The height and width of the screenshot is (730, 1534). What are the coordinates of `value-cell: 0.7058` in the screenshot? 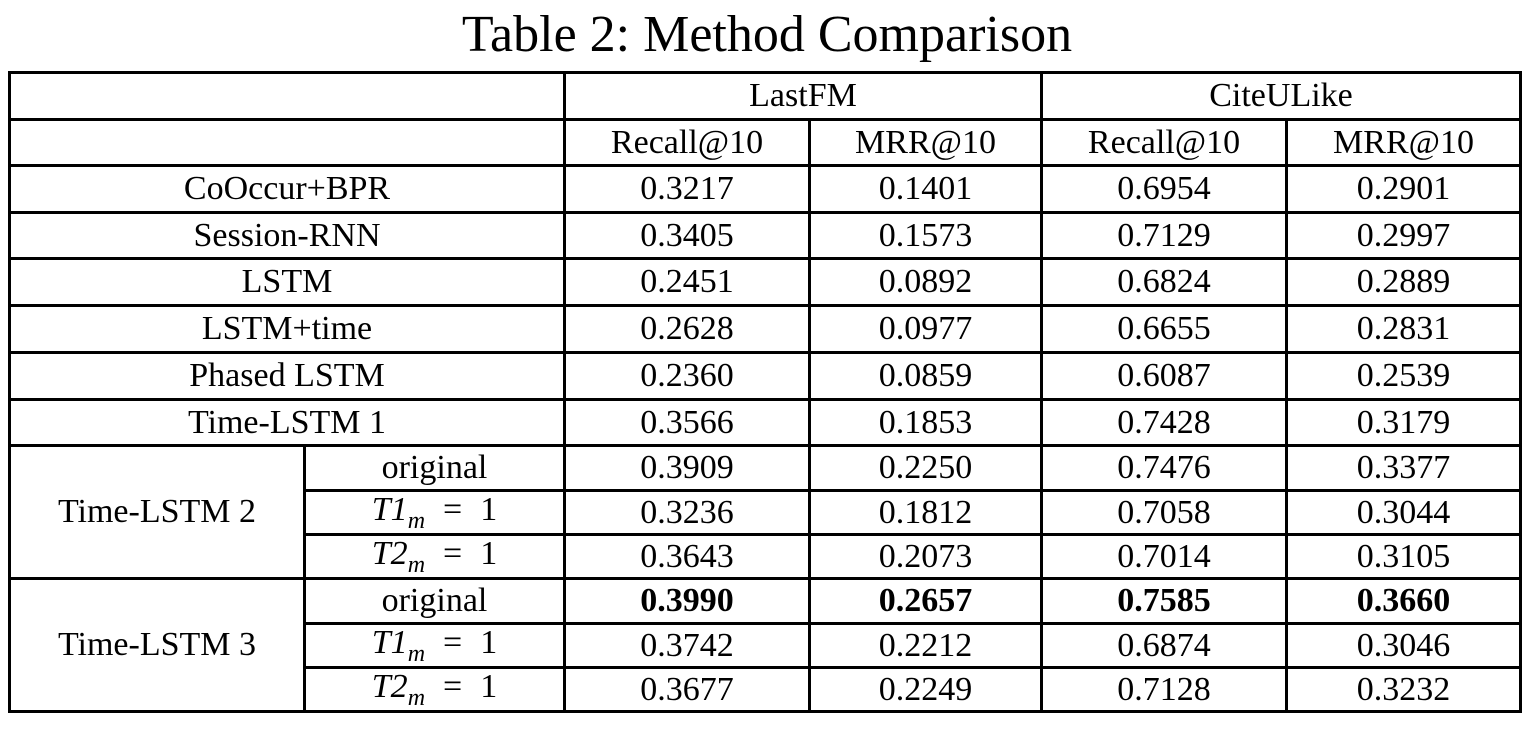 It's located at (1164, 512).